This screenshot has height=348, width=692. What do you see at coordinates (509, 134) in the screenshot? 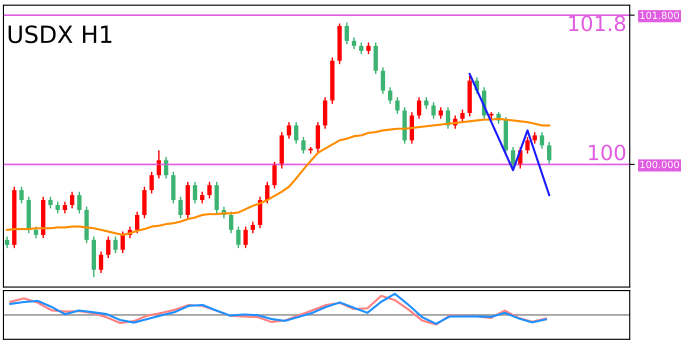
I see `line-series` at bounding box center [509, 134].